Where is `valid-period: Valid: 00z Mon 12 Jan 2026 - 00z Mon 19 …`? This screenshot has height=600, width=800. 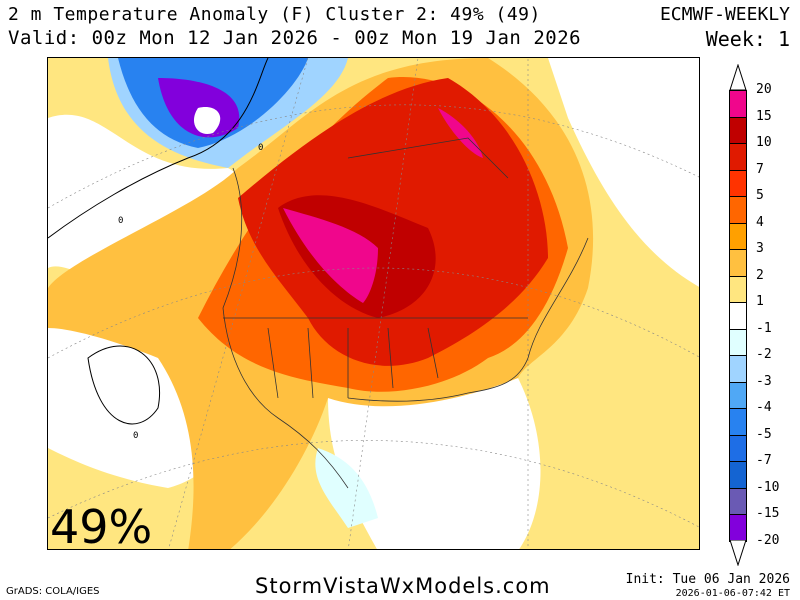 valid-period: Valid: 00z Mon 12 Jan 2026 - 00z Mon 19 … is located at coordinates (295, 38).